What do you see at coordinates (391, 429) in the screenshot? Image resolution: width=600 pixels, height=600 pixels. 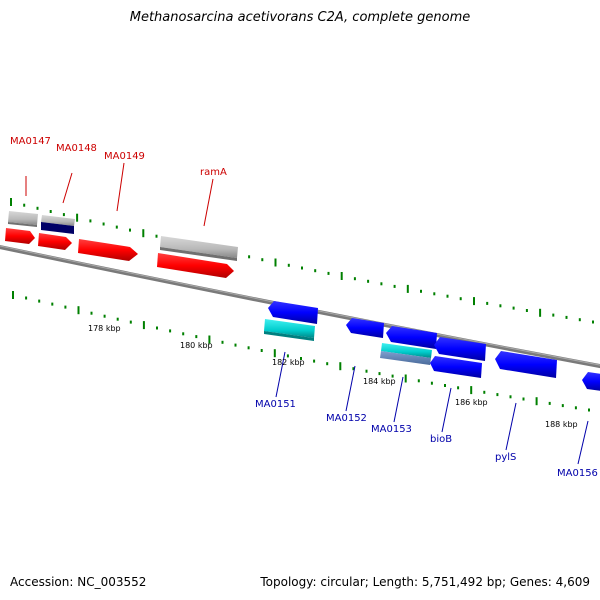 I see `gene-label-ma0153: MA0153` at bounding box center [391, 429].